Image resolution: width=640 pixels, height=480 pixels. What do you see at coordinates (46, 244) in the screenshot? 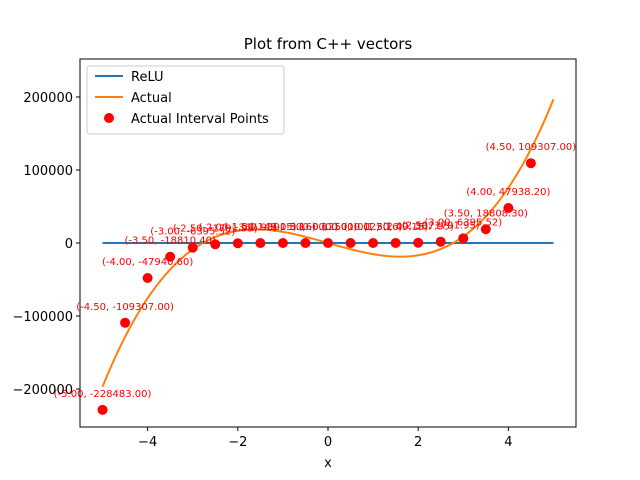
I see `y-axis: −200000 −100000 0 100000 200000` at bounding box center [46, 244].